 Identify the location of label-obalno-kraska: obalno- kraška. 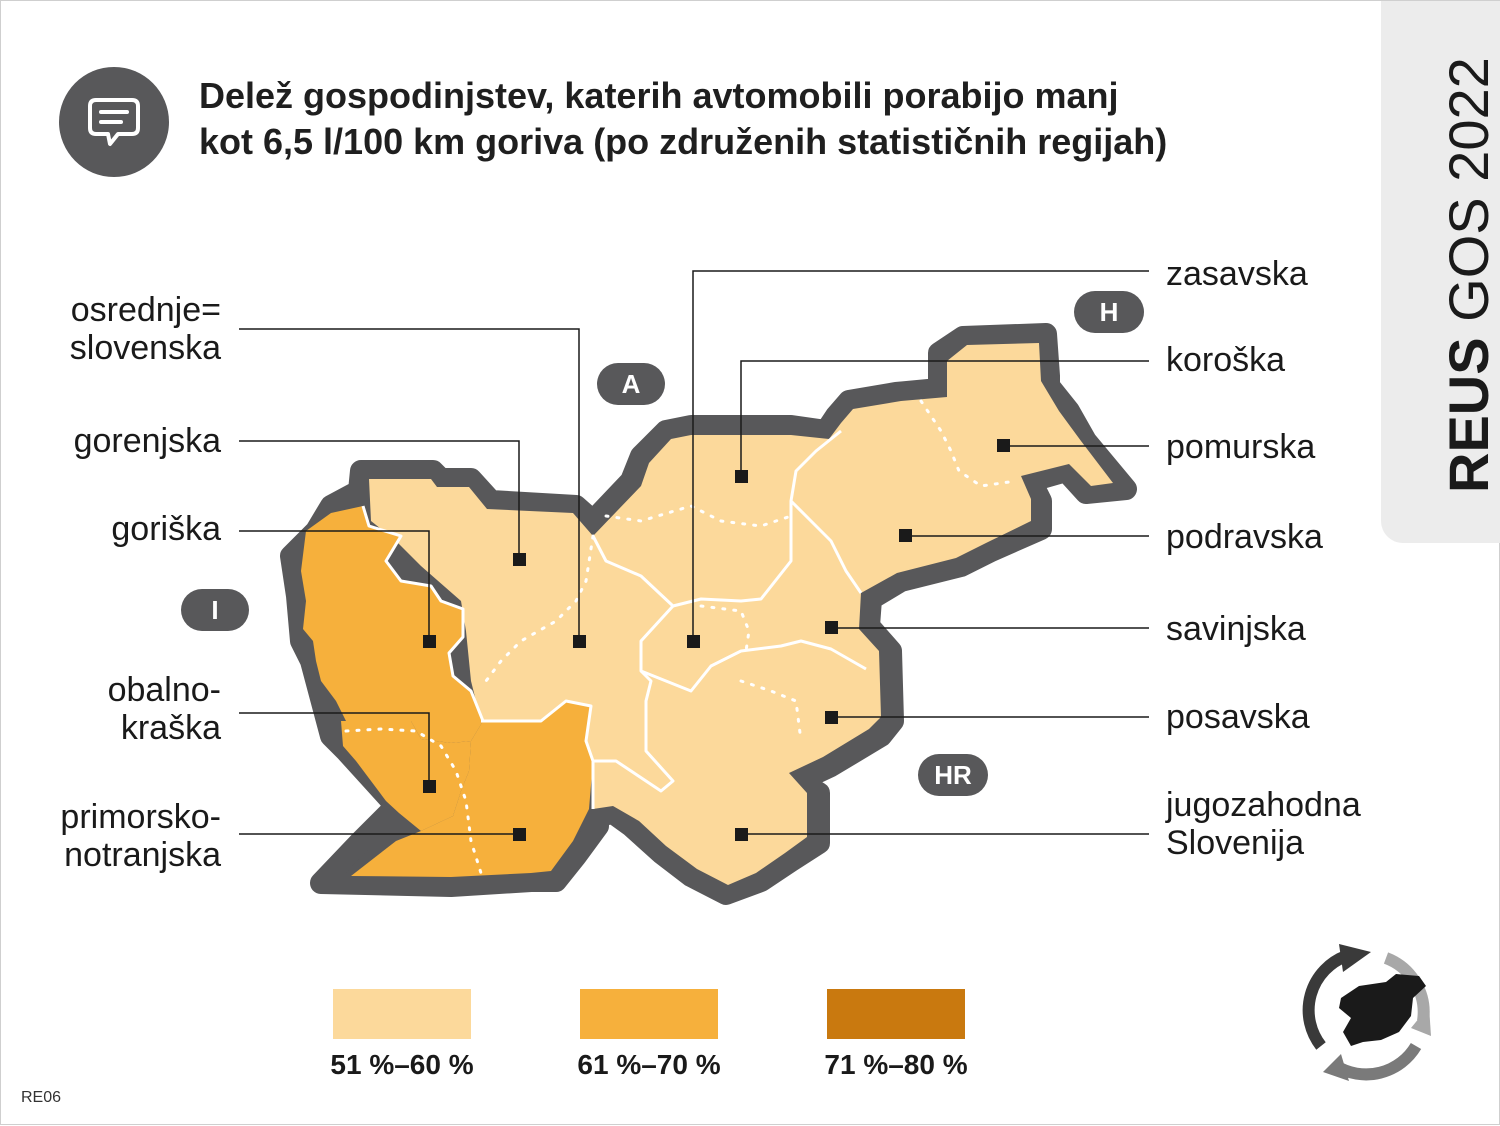
(121, 709).